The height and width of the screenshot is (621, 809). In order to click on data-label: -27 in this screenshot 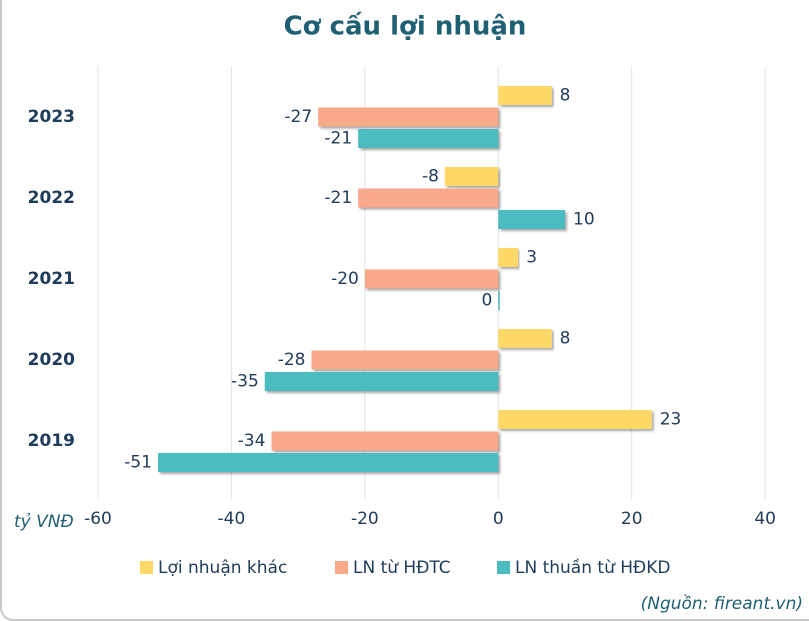, I will do `click(298, 117)`.